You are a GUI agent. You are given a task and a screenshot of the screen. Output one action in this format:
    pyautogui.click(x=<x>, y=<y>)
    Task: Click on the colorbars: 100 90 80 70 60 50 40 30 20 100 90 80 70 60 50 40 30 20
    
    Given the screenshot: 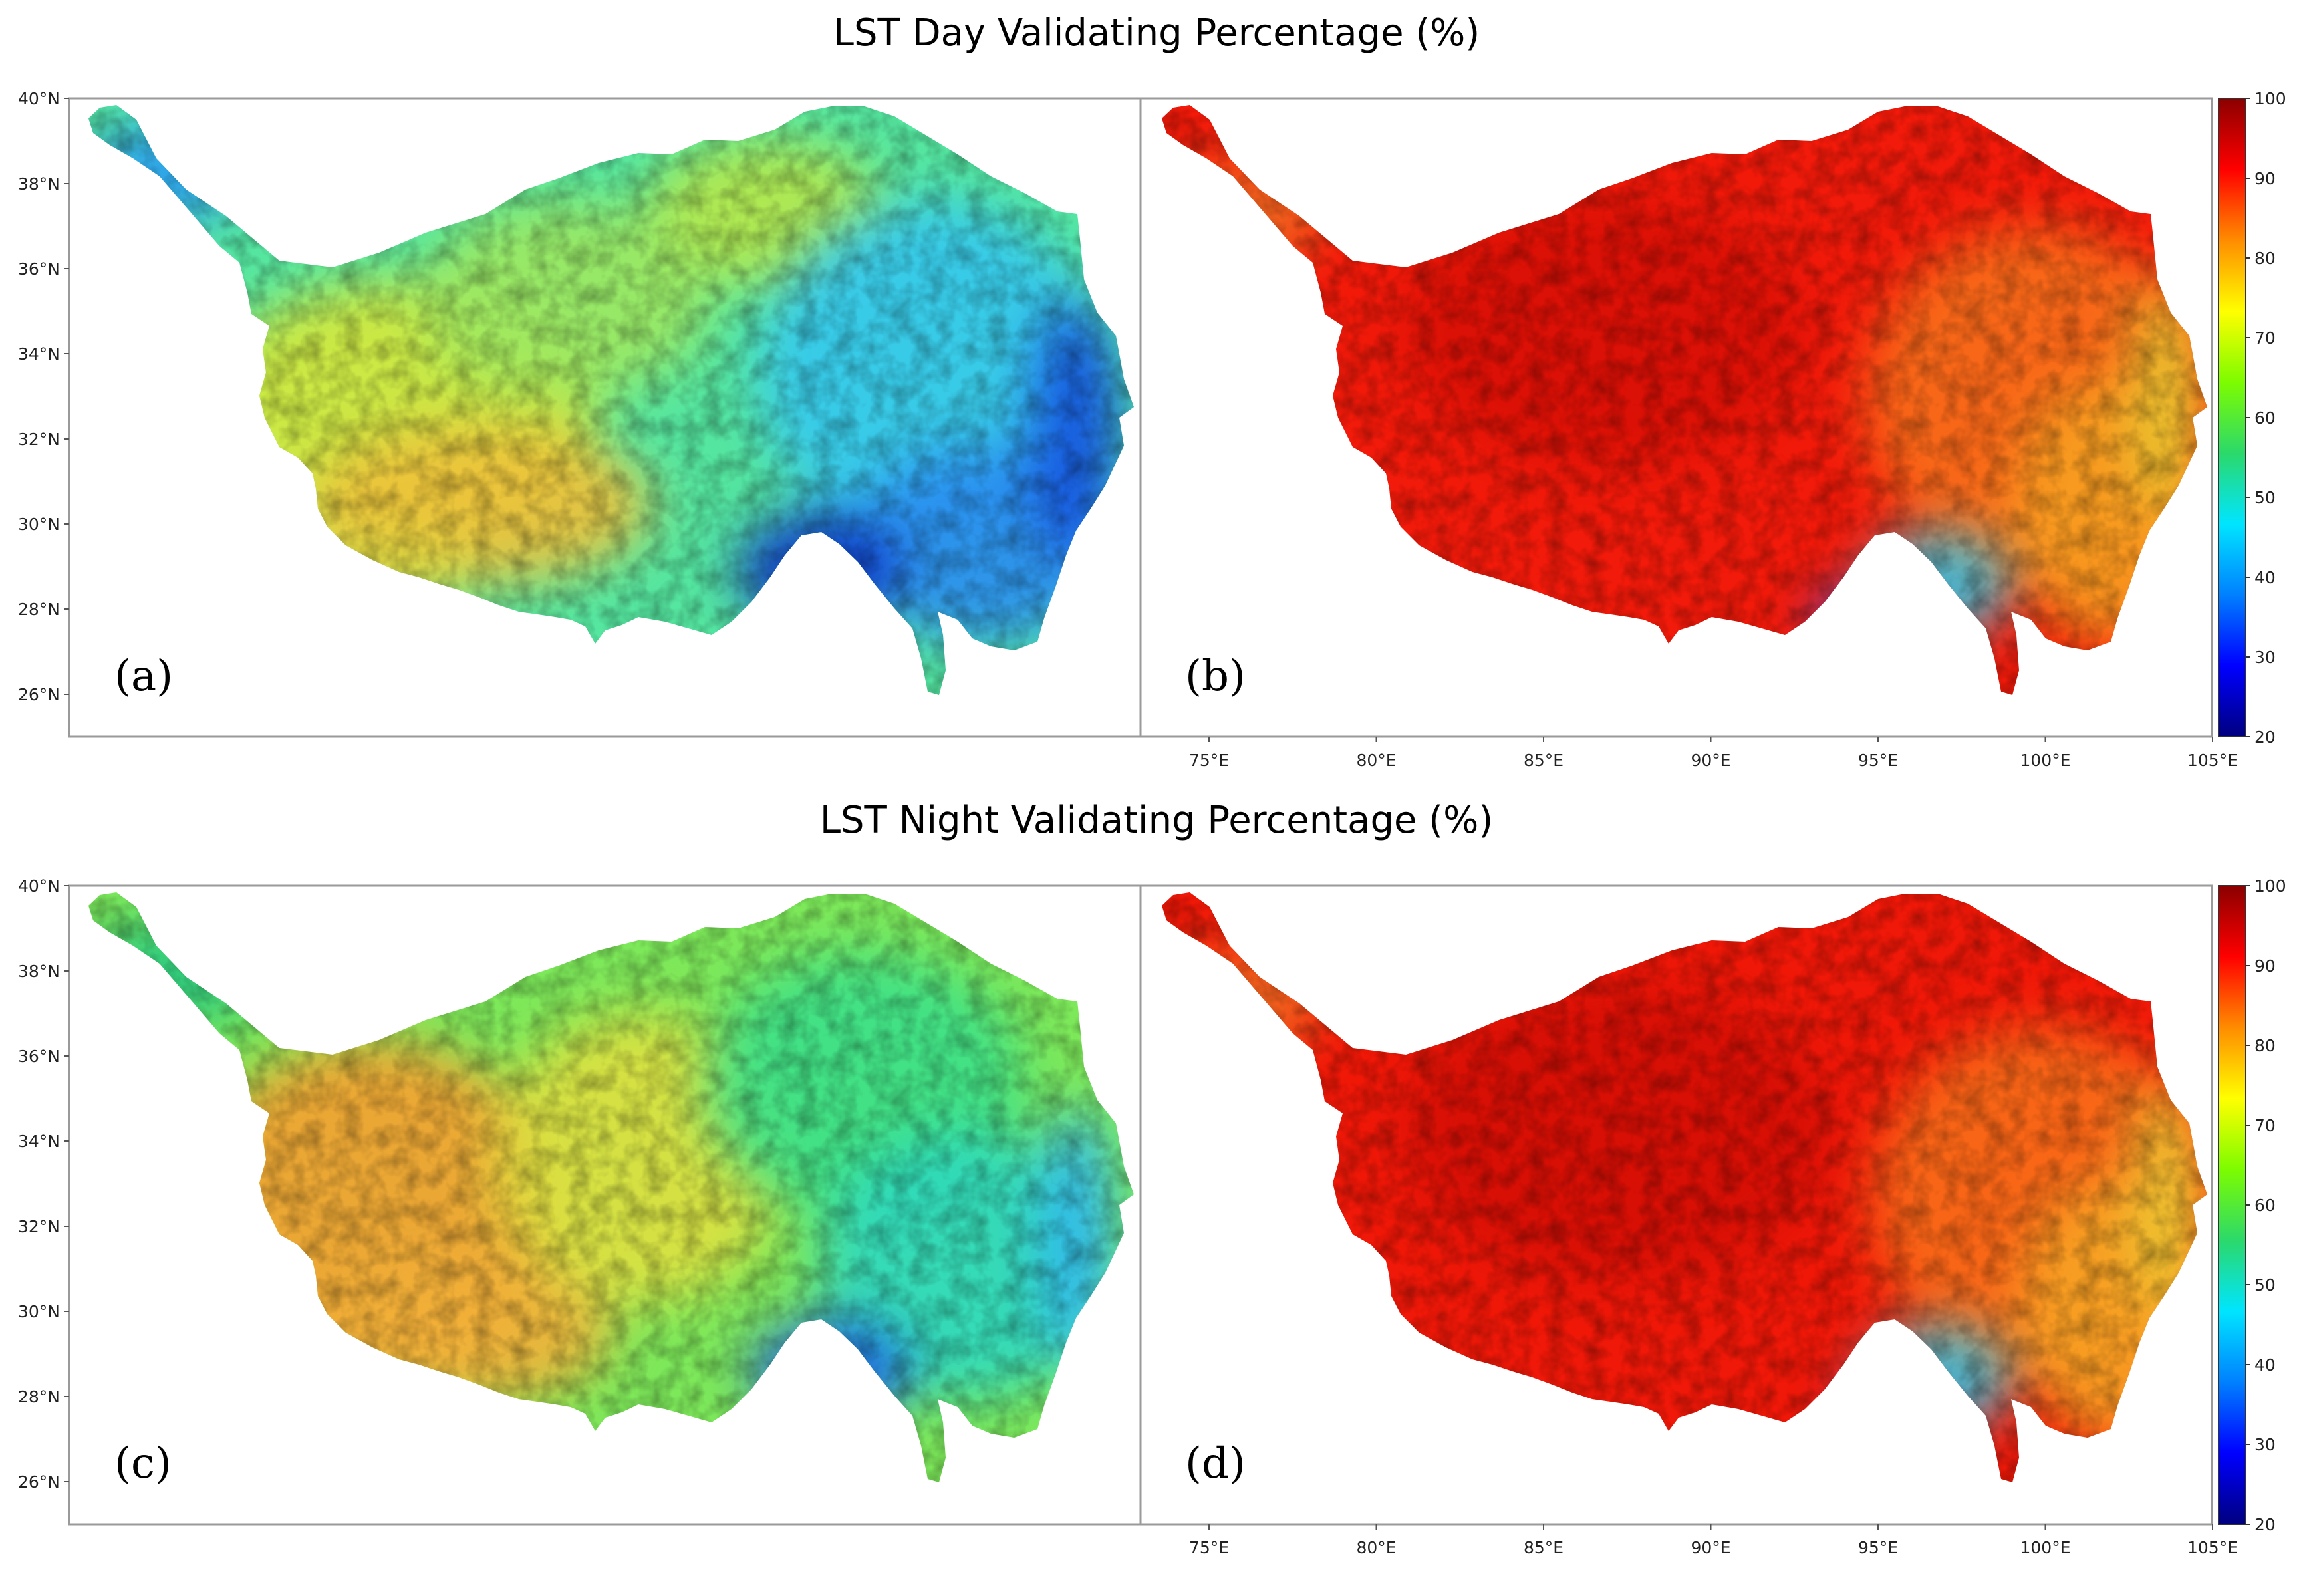 What is the action you would take?
    pyautogui.click(x=2252, y=811)
    